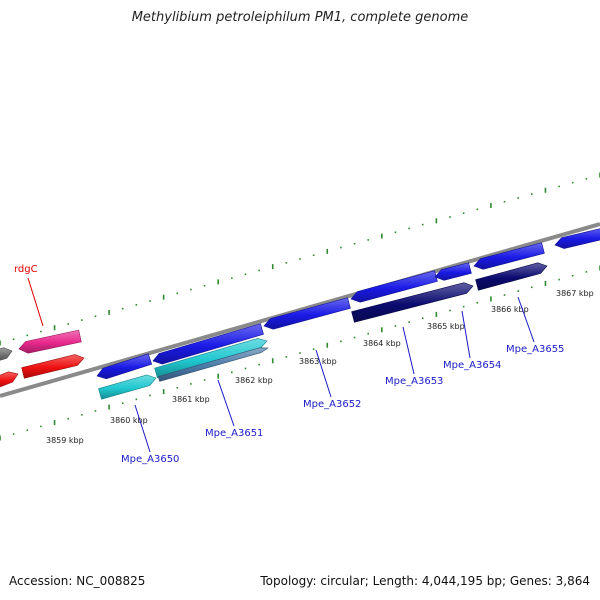 Image resolution: width=600 pixels, height=600 pixels. Describe the element at coordinates (50, 341) in the screenshot. I see `gene-arrow-rdgC` at that location.